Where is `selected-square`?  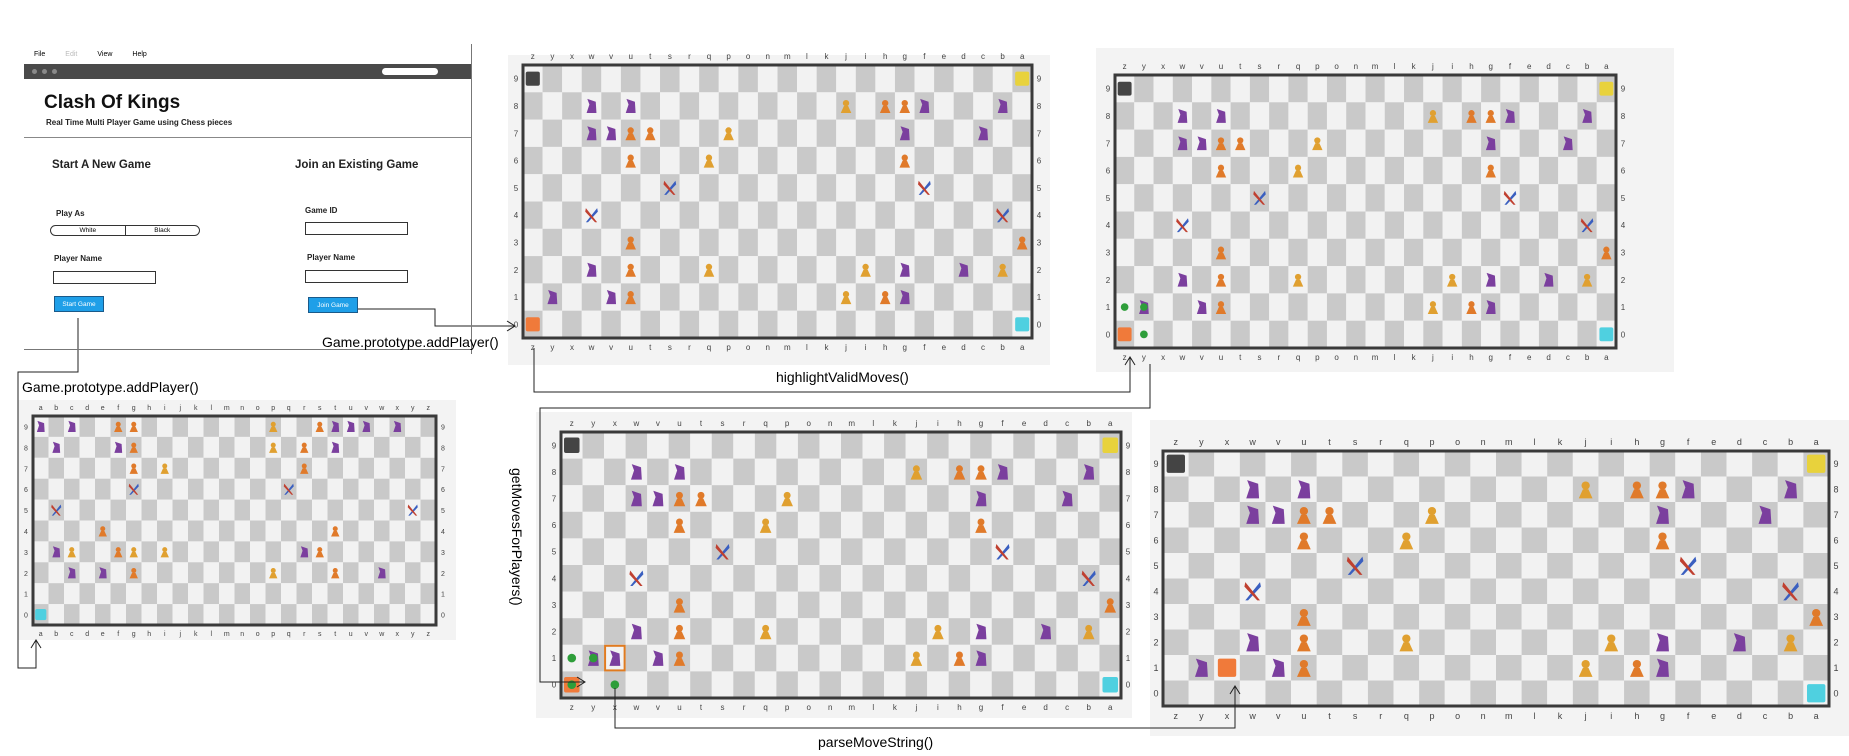 selected-square is located at coordinates (615, 658).